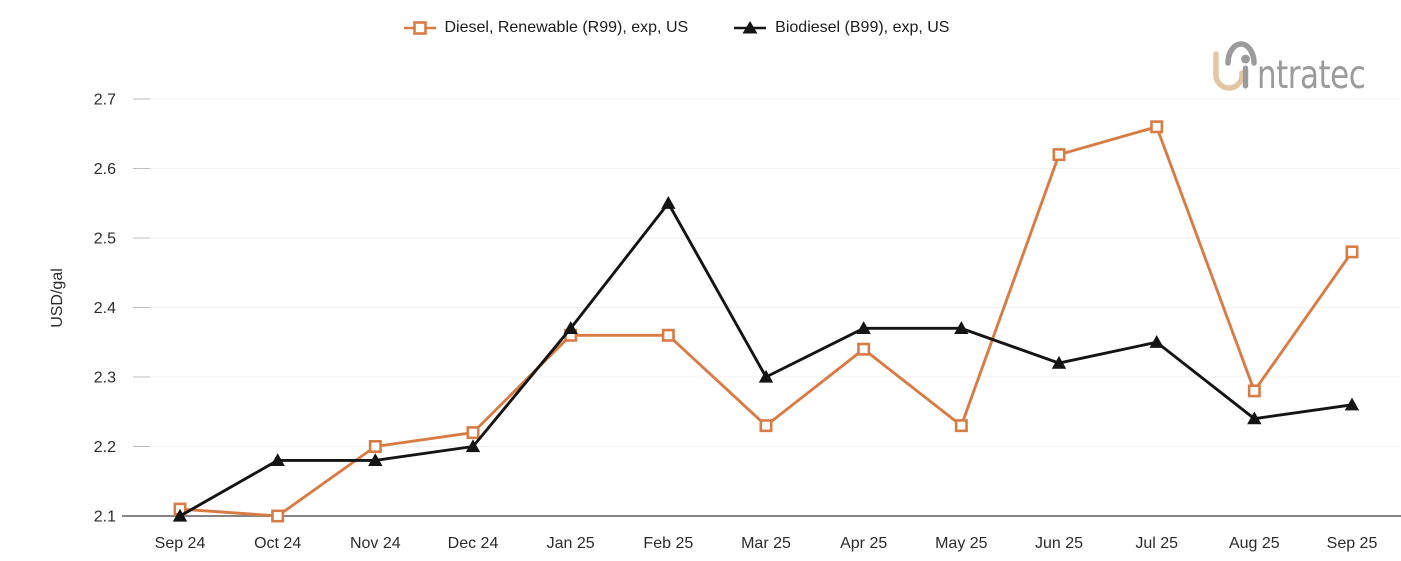 The image size is (1401, 561). What do you see at coordinates (57, 298) in the screenshot?
I see `y-axis-title: USD/gal` at bounding box center [57, 298].